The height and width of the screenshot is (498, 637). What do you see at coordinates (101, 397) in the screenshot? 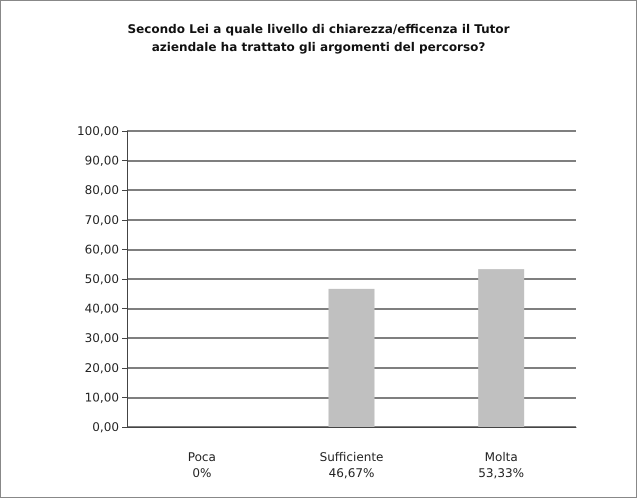
I see `y-tick-label: 10,00` at bounding box center [101, 397].